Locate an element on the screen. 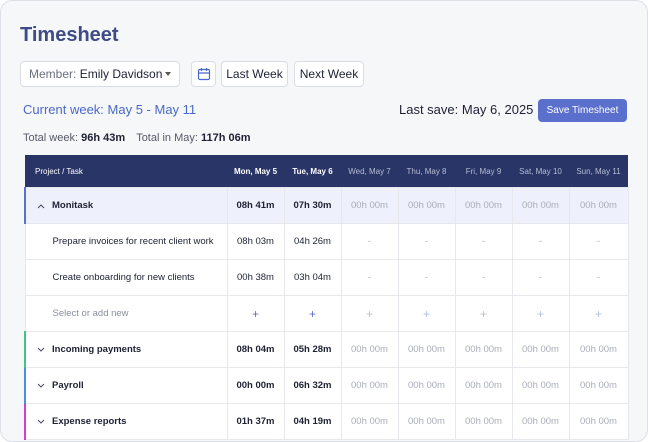  column-header: Project / Task is located at coordinates (126, 171).